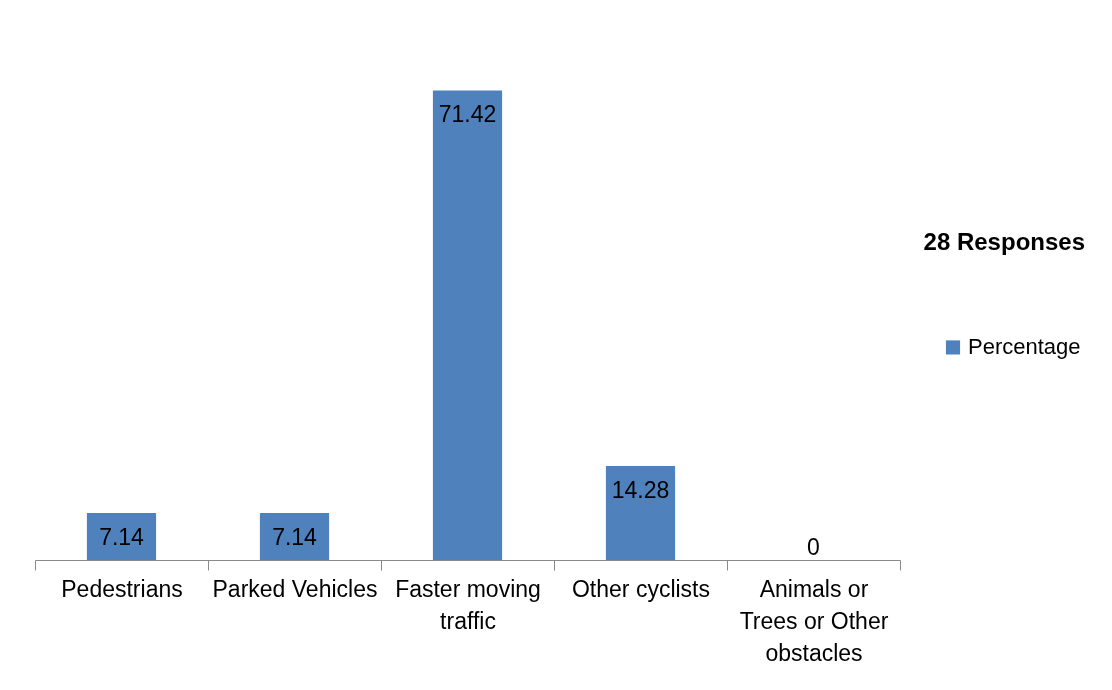 This screenshot has width=1112, height=690. What do you see at coordinates (467, 114) in the screenshot?
I see `data-label: 71.42` at bounding box center [467, 114].